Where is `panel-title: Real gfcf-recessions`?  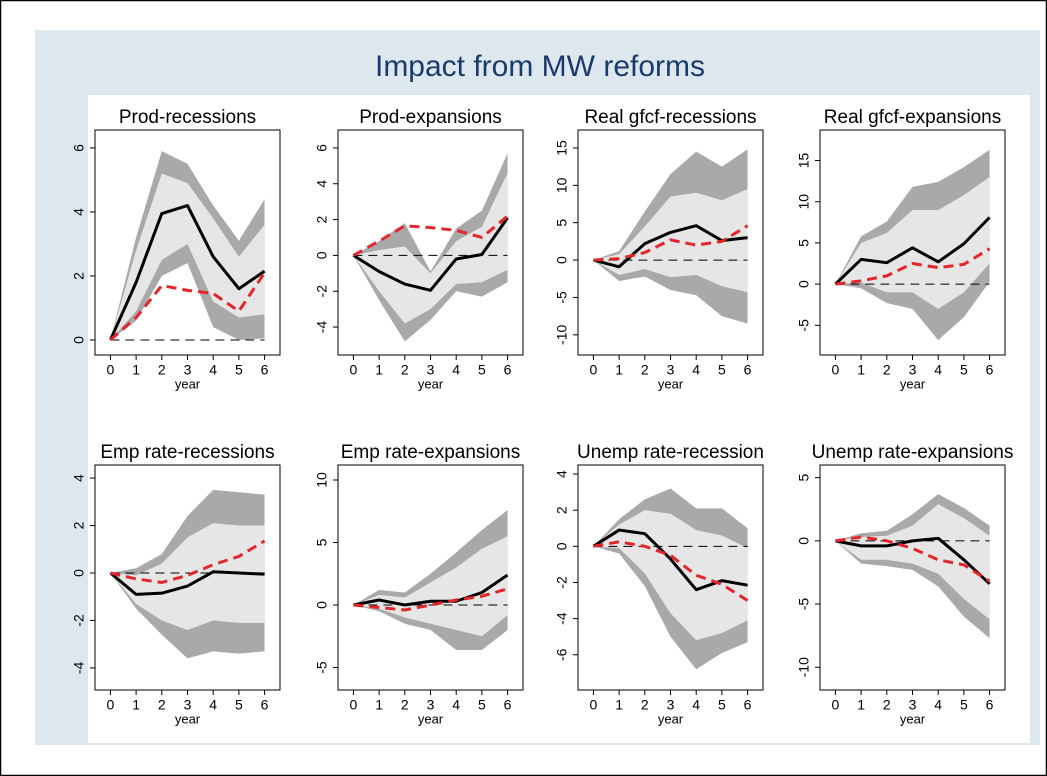
panel-title: Real gfcf-recessions is located at coordinates (670, 117).